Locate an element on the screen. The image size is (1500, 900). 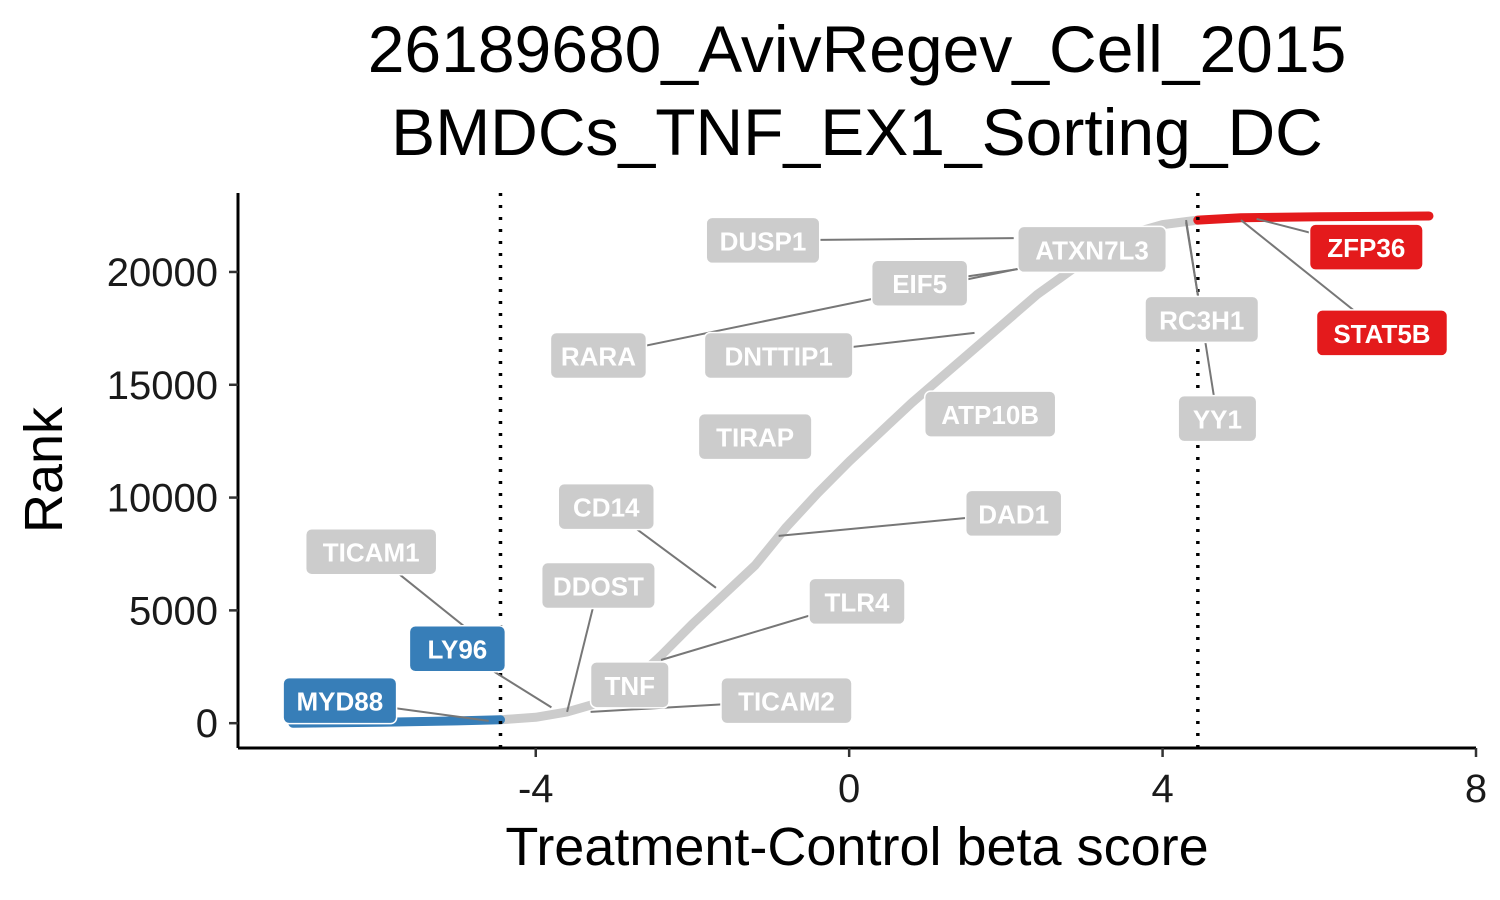
gene-label-atxn7l3: ATXN7L3 is located at coordinates (1092, 249).